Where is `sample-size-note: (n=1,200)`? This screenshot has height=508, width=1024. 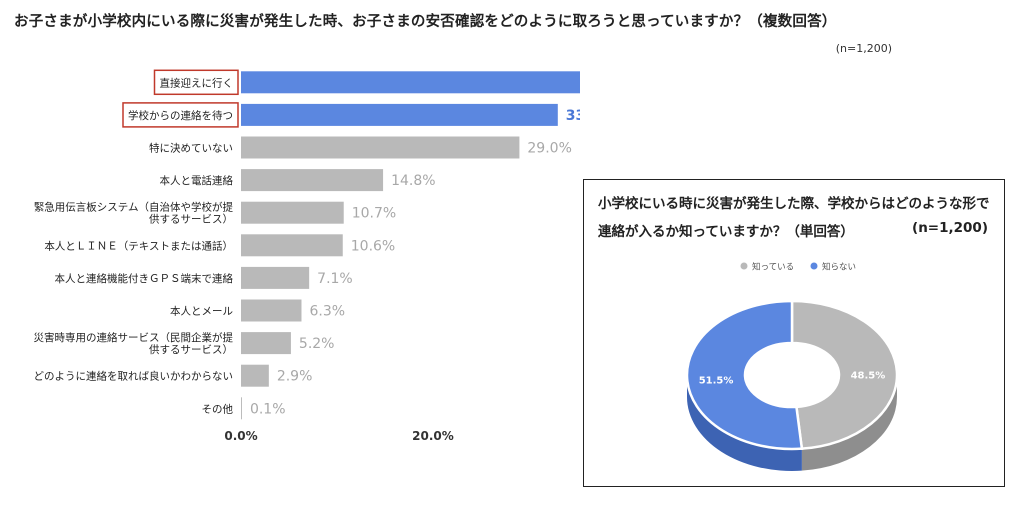 sample-size-note: (n=1,200) is located at coordinates (863, 48).